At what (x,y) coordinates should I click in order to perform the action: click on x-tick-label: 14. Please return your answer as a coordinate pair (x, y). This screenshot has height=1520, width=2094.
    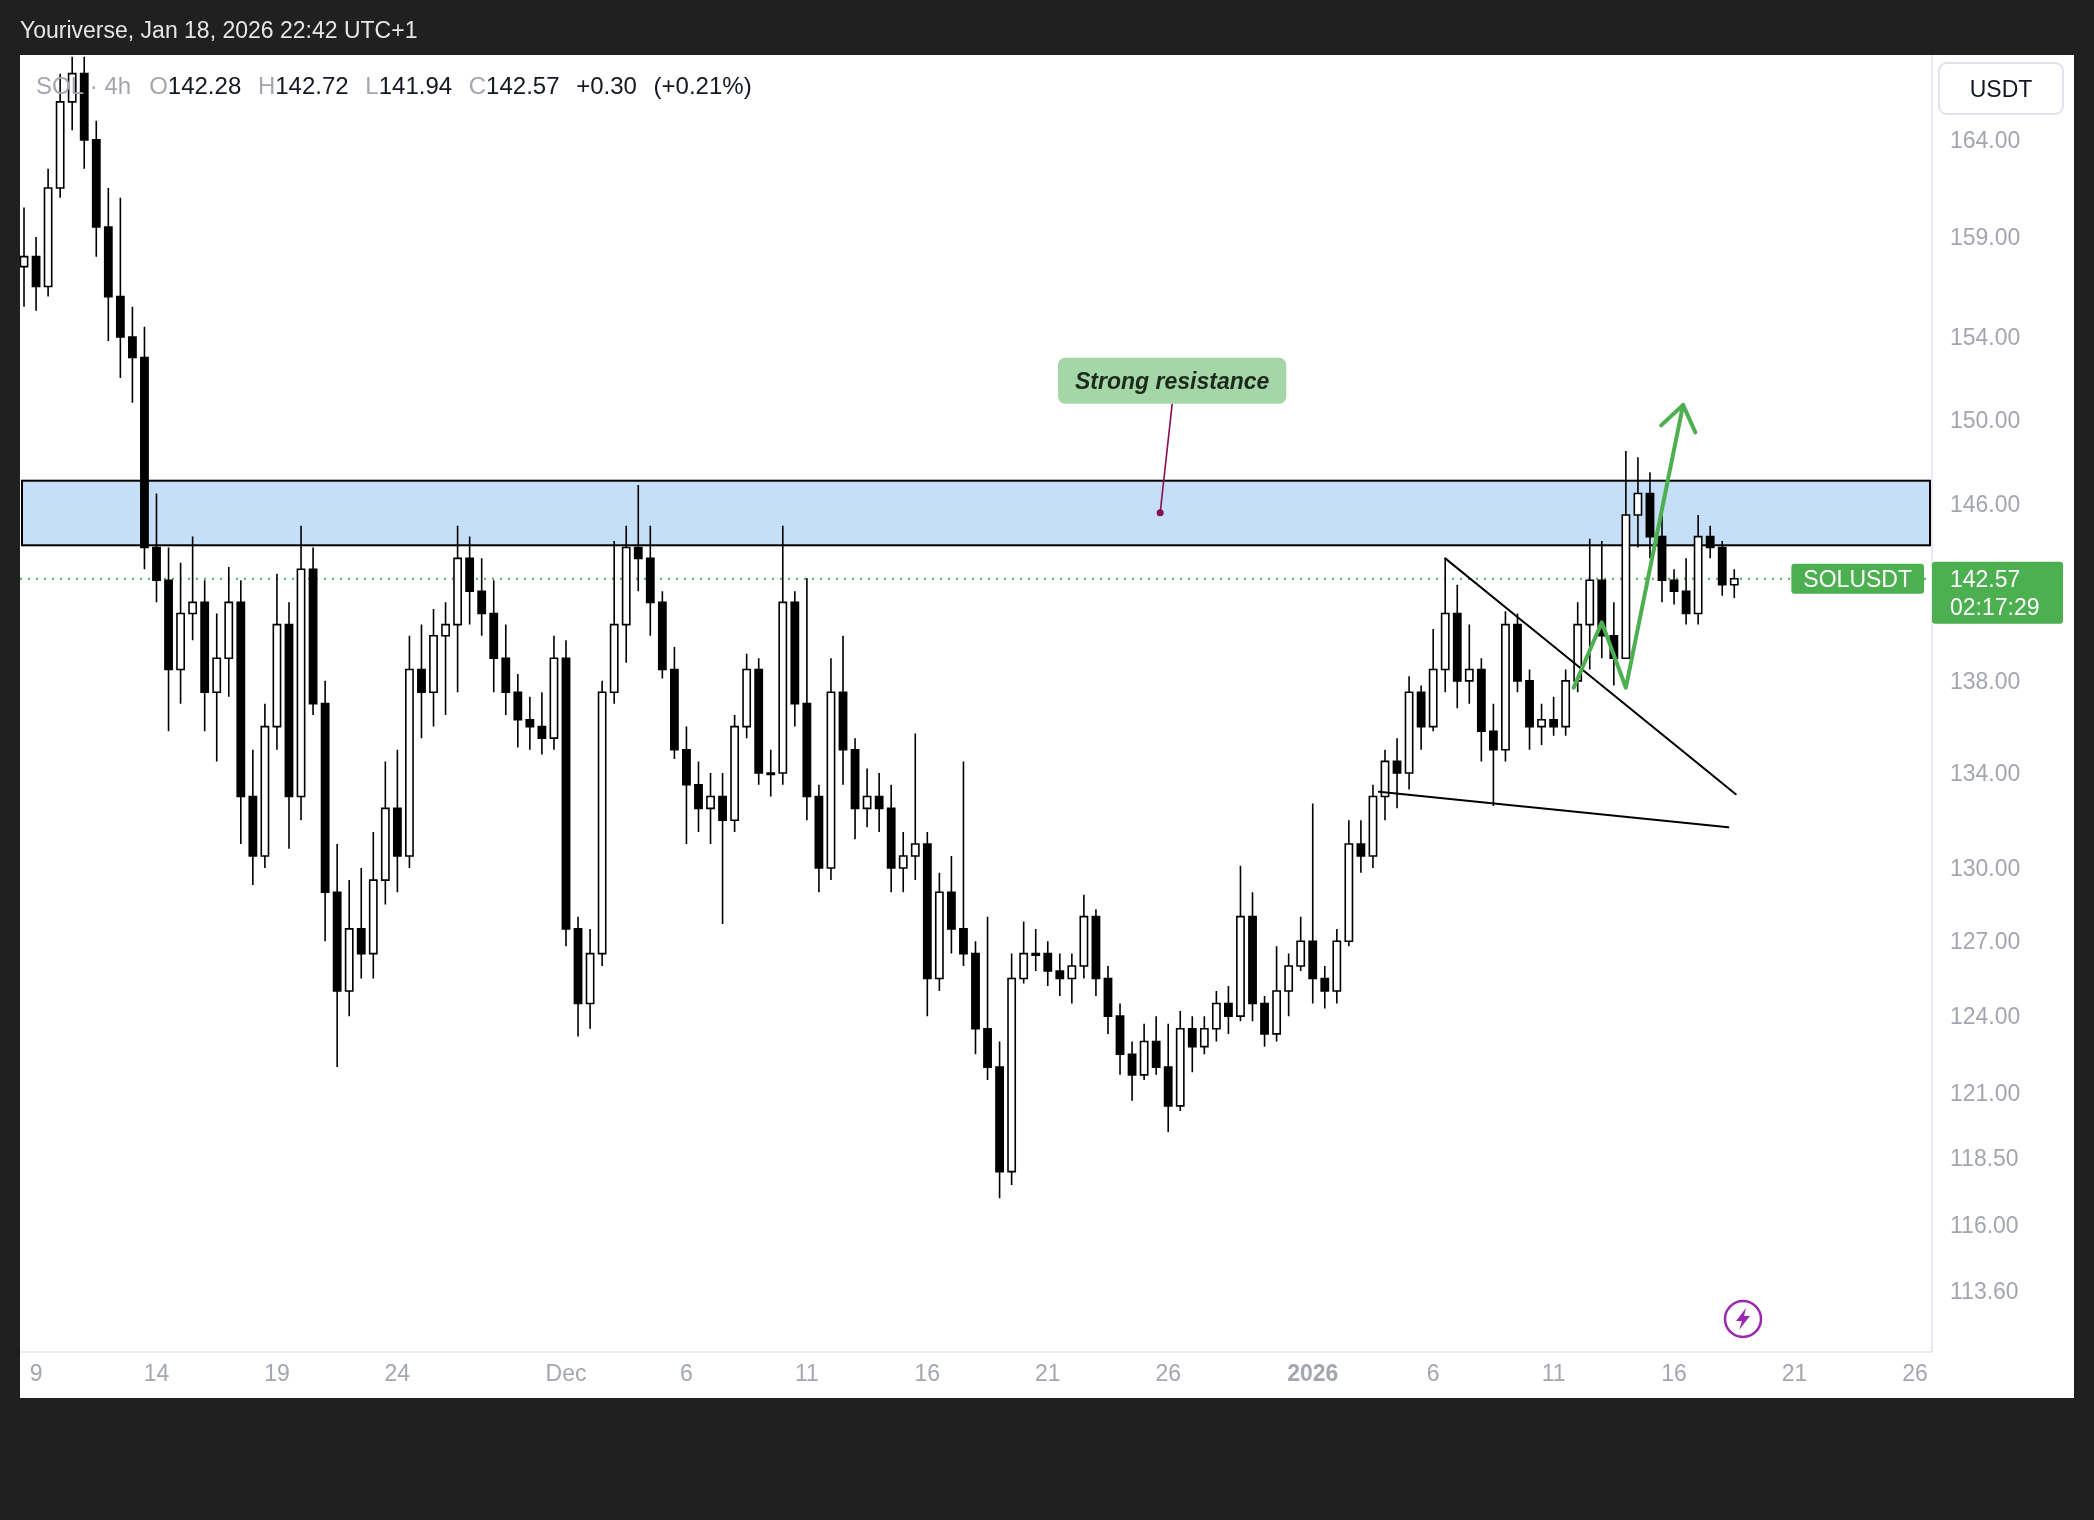
    Looking at the image, I should click on (156, 1373).